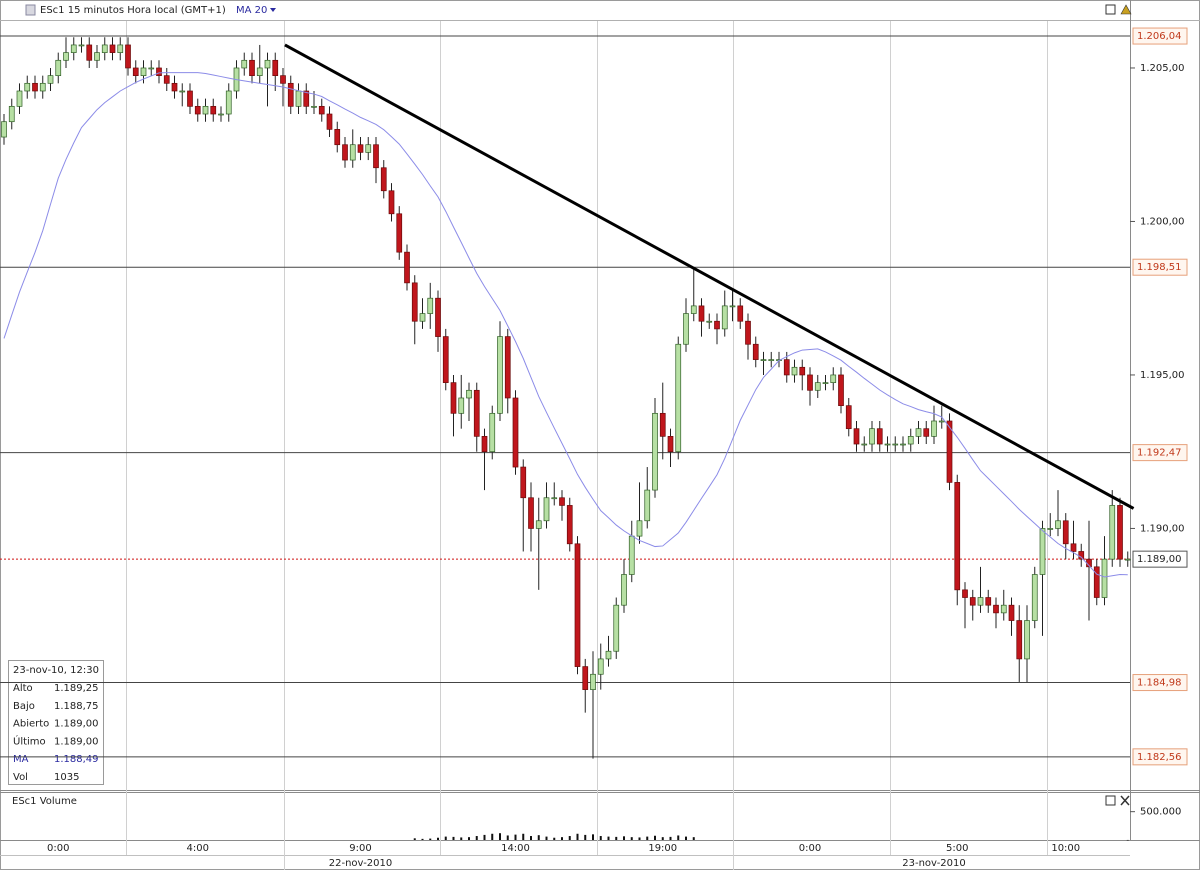 Image resolution: width=1200 pixels, height=870 pixels. I want to click on x-tick-label: 19:00, so click(662, 848).